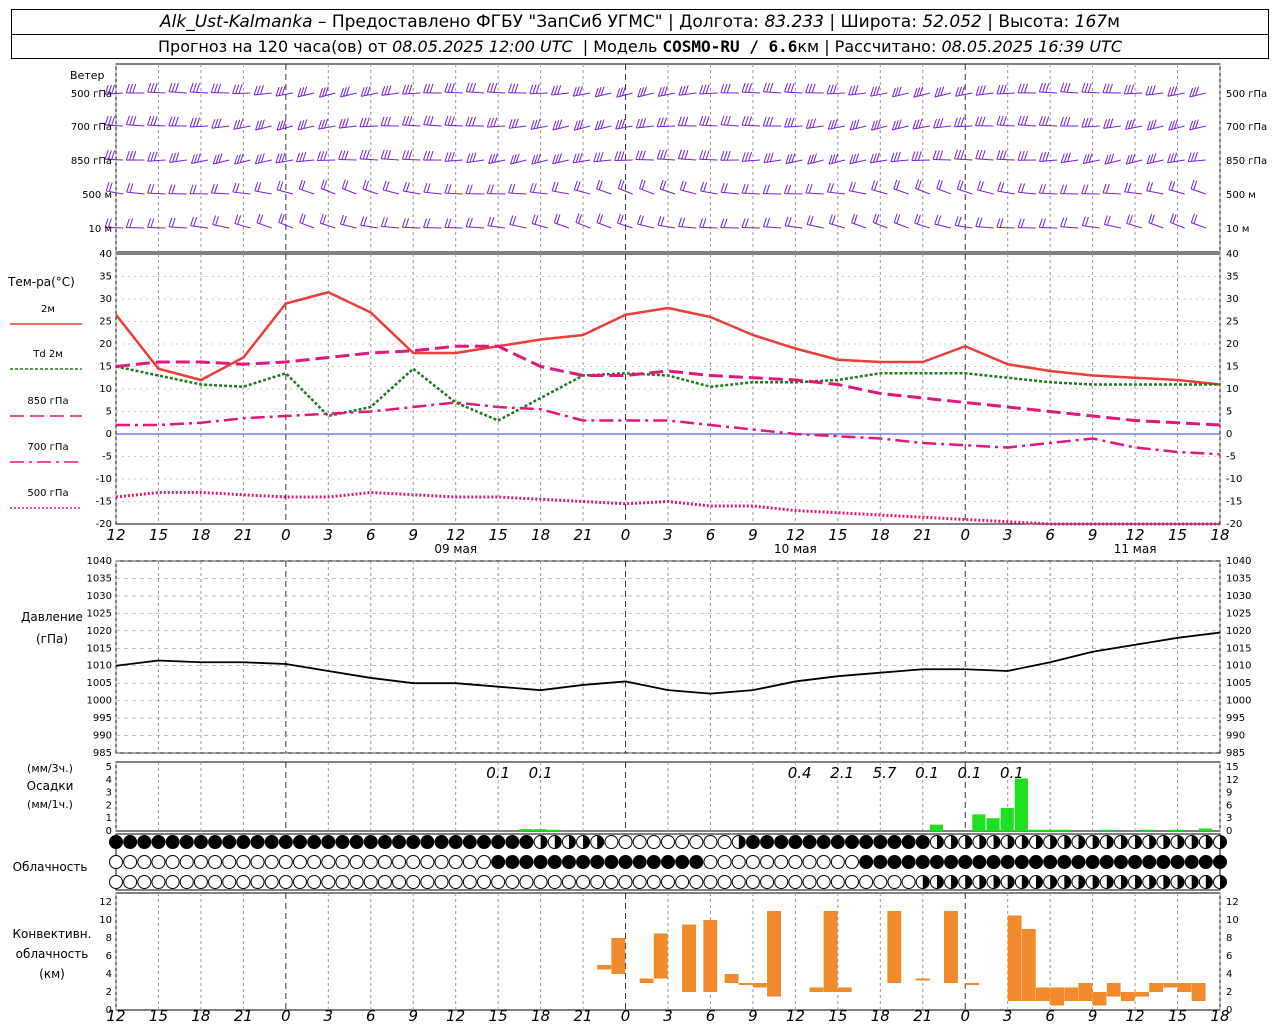  Describe the element at coordinates (1008, 1015) in the screenshot. I see `hour-label-bottom: 3` at that location.